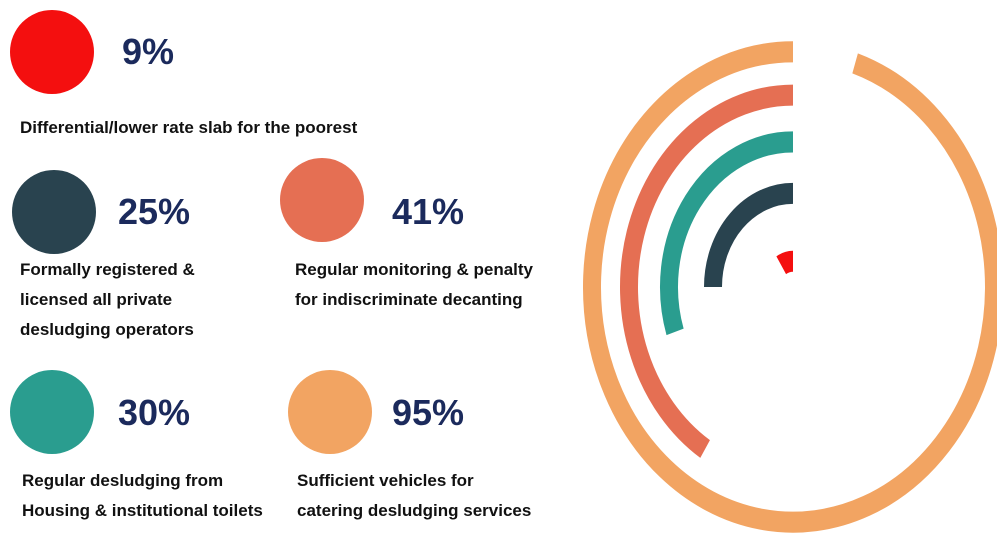 Image resolution: width=997 pixels, height=549 pixels. I want to click on value-label: 95%, so click(428, 412).